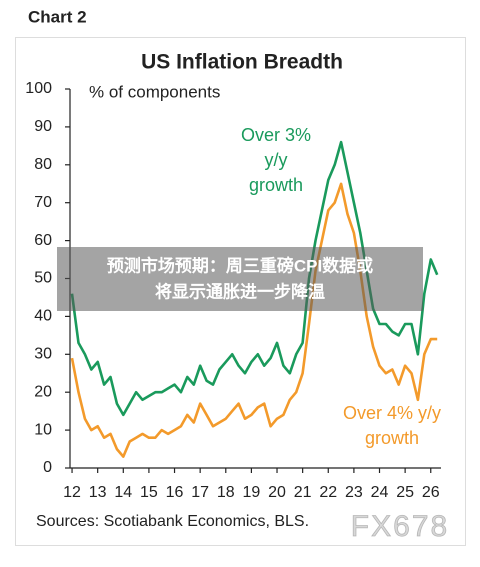 This screenshot has height=567, width=480. What do you see at coordinates (276, 135) in the screenshot?
I see `series-label: Over 3%` at bounding box center [276, 135].